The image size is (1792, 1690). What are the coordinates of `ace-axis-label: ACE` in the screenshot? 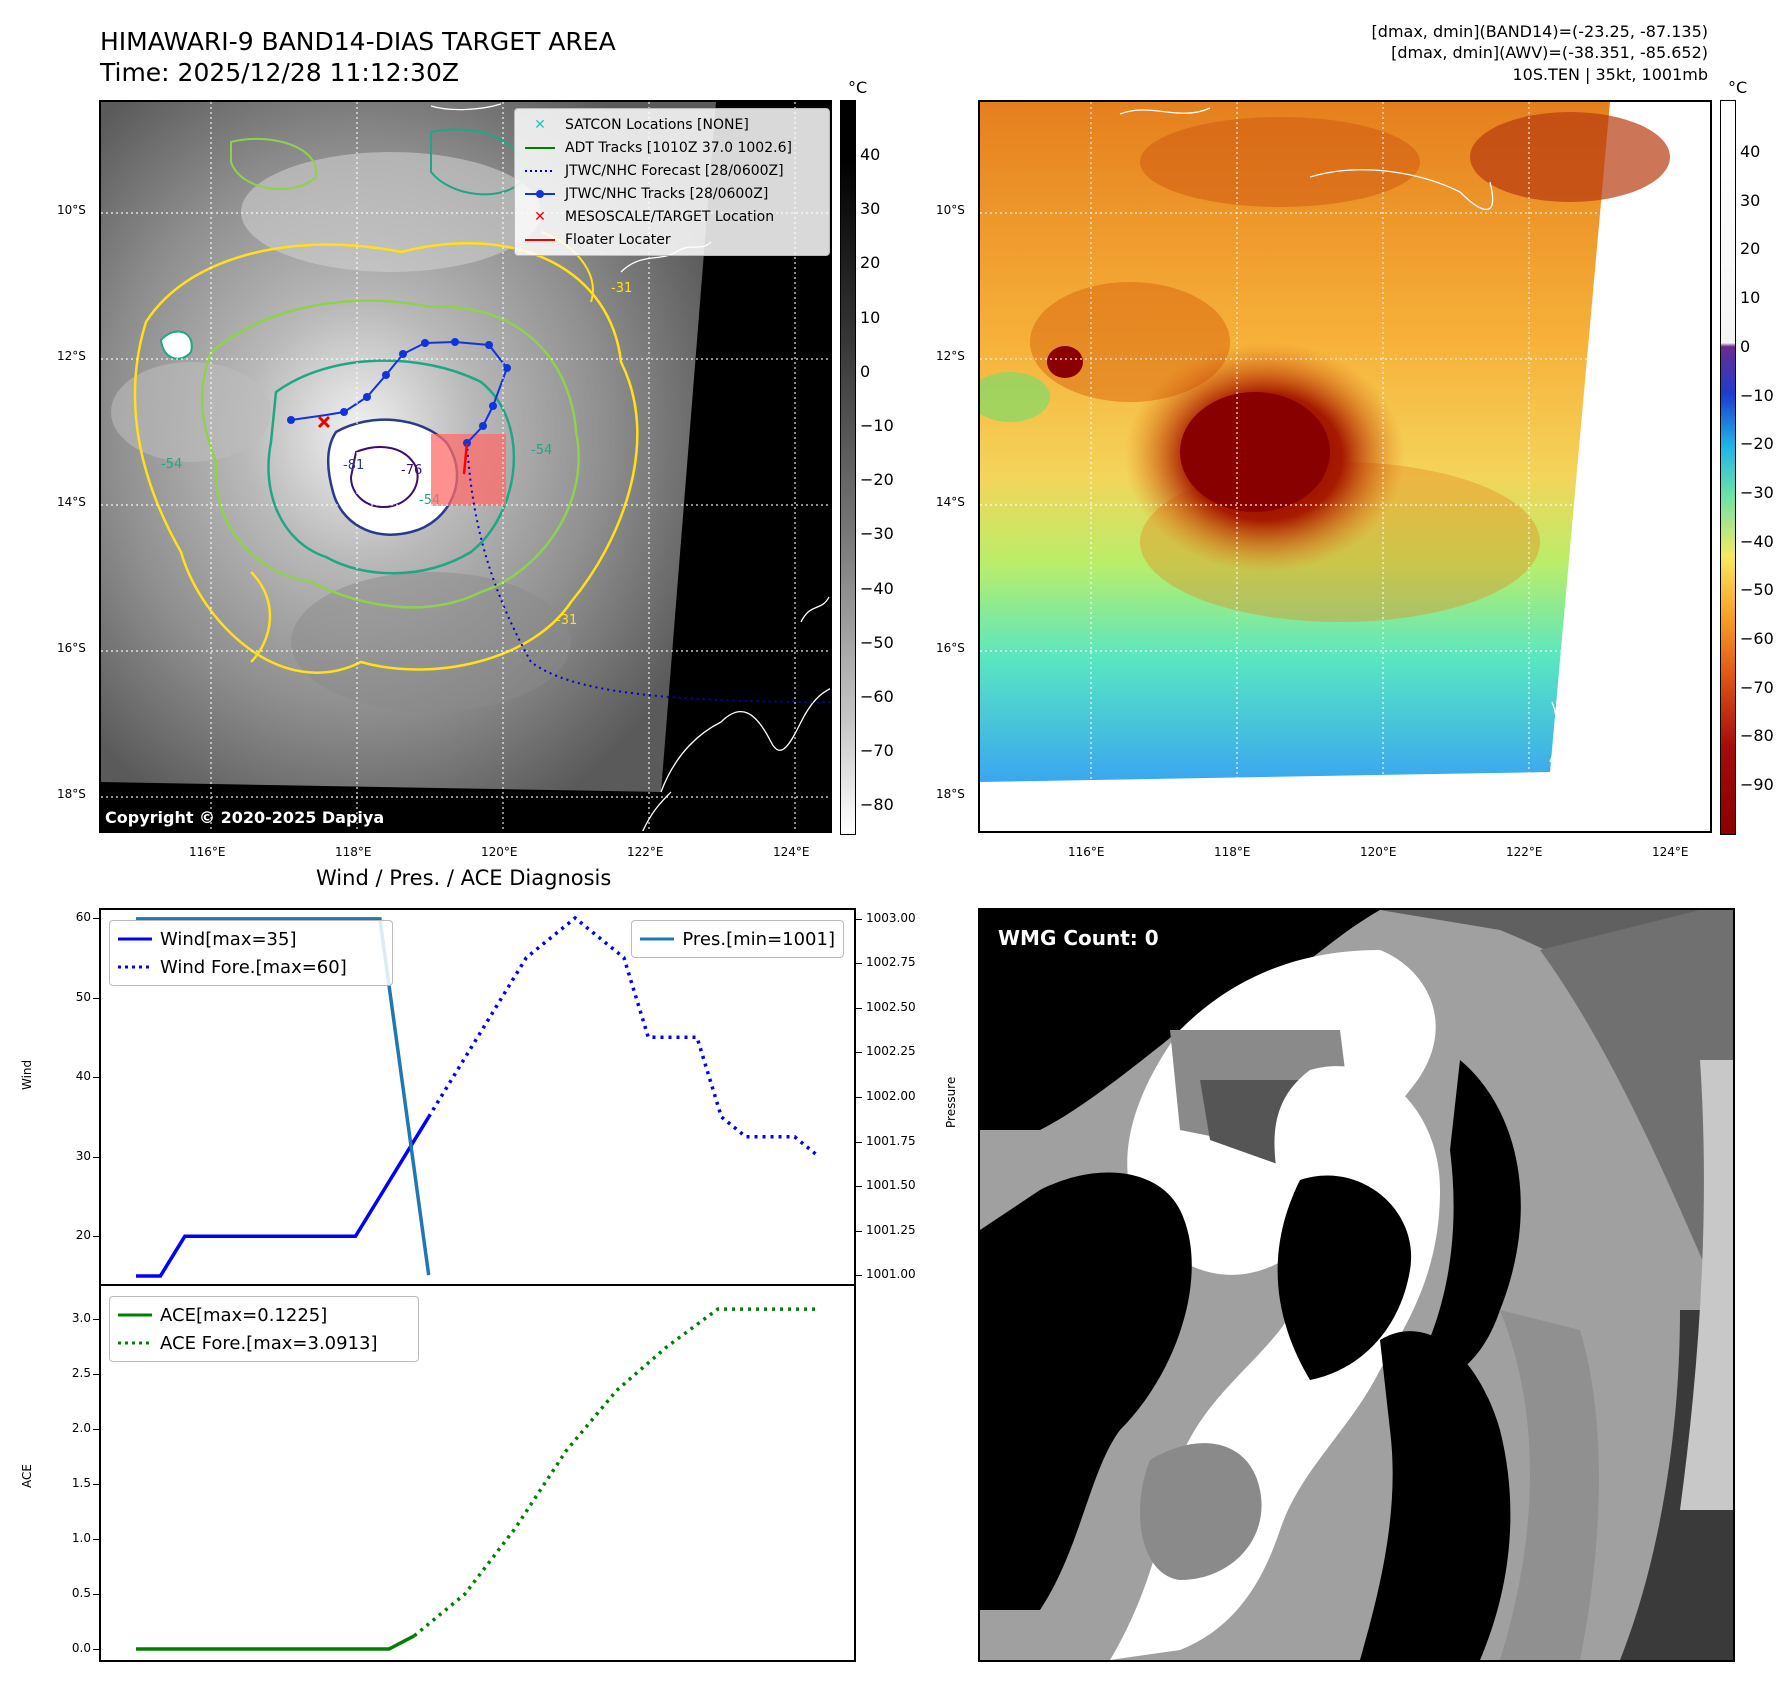 It's located at (27, 1476).